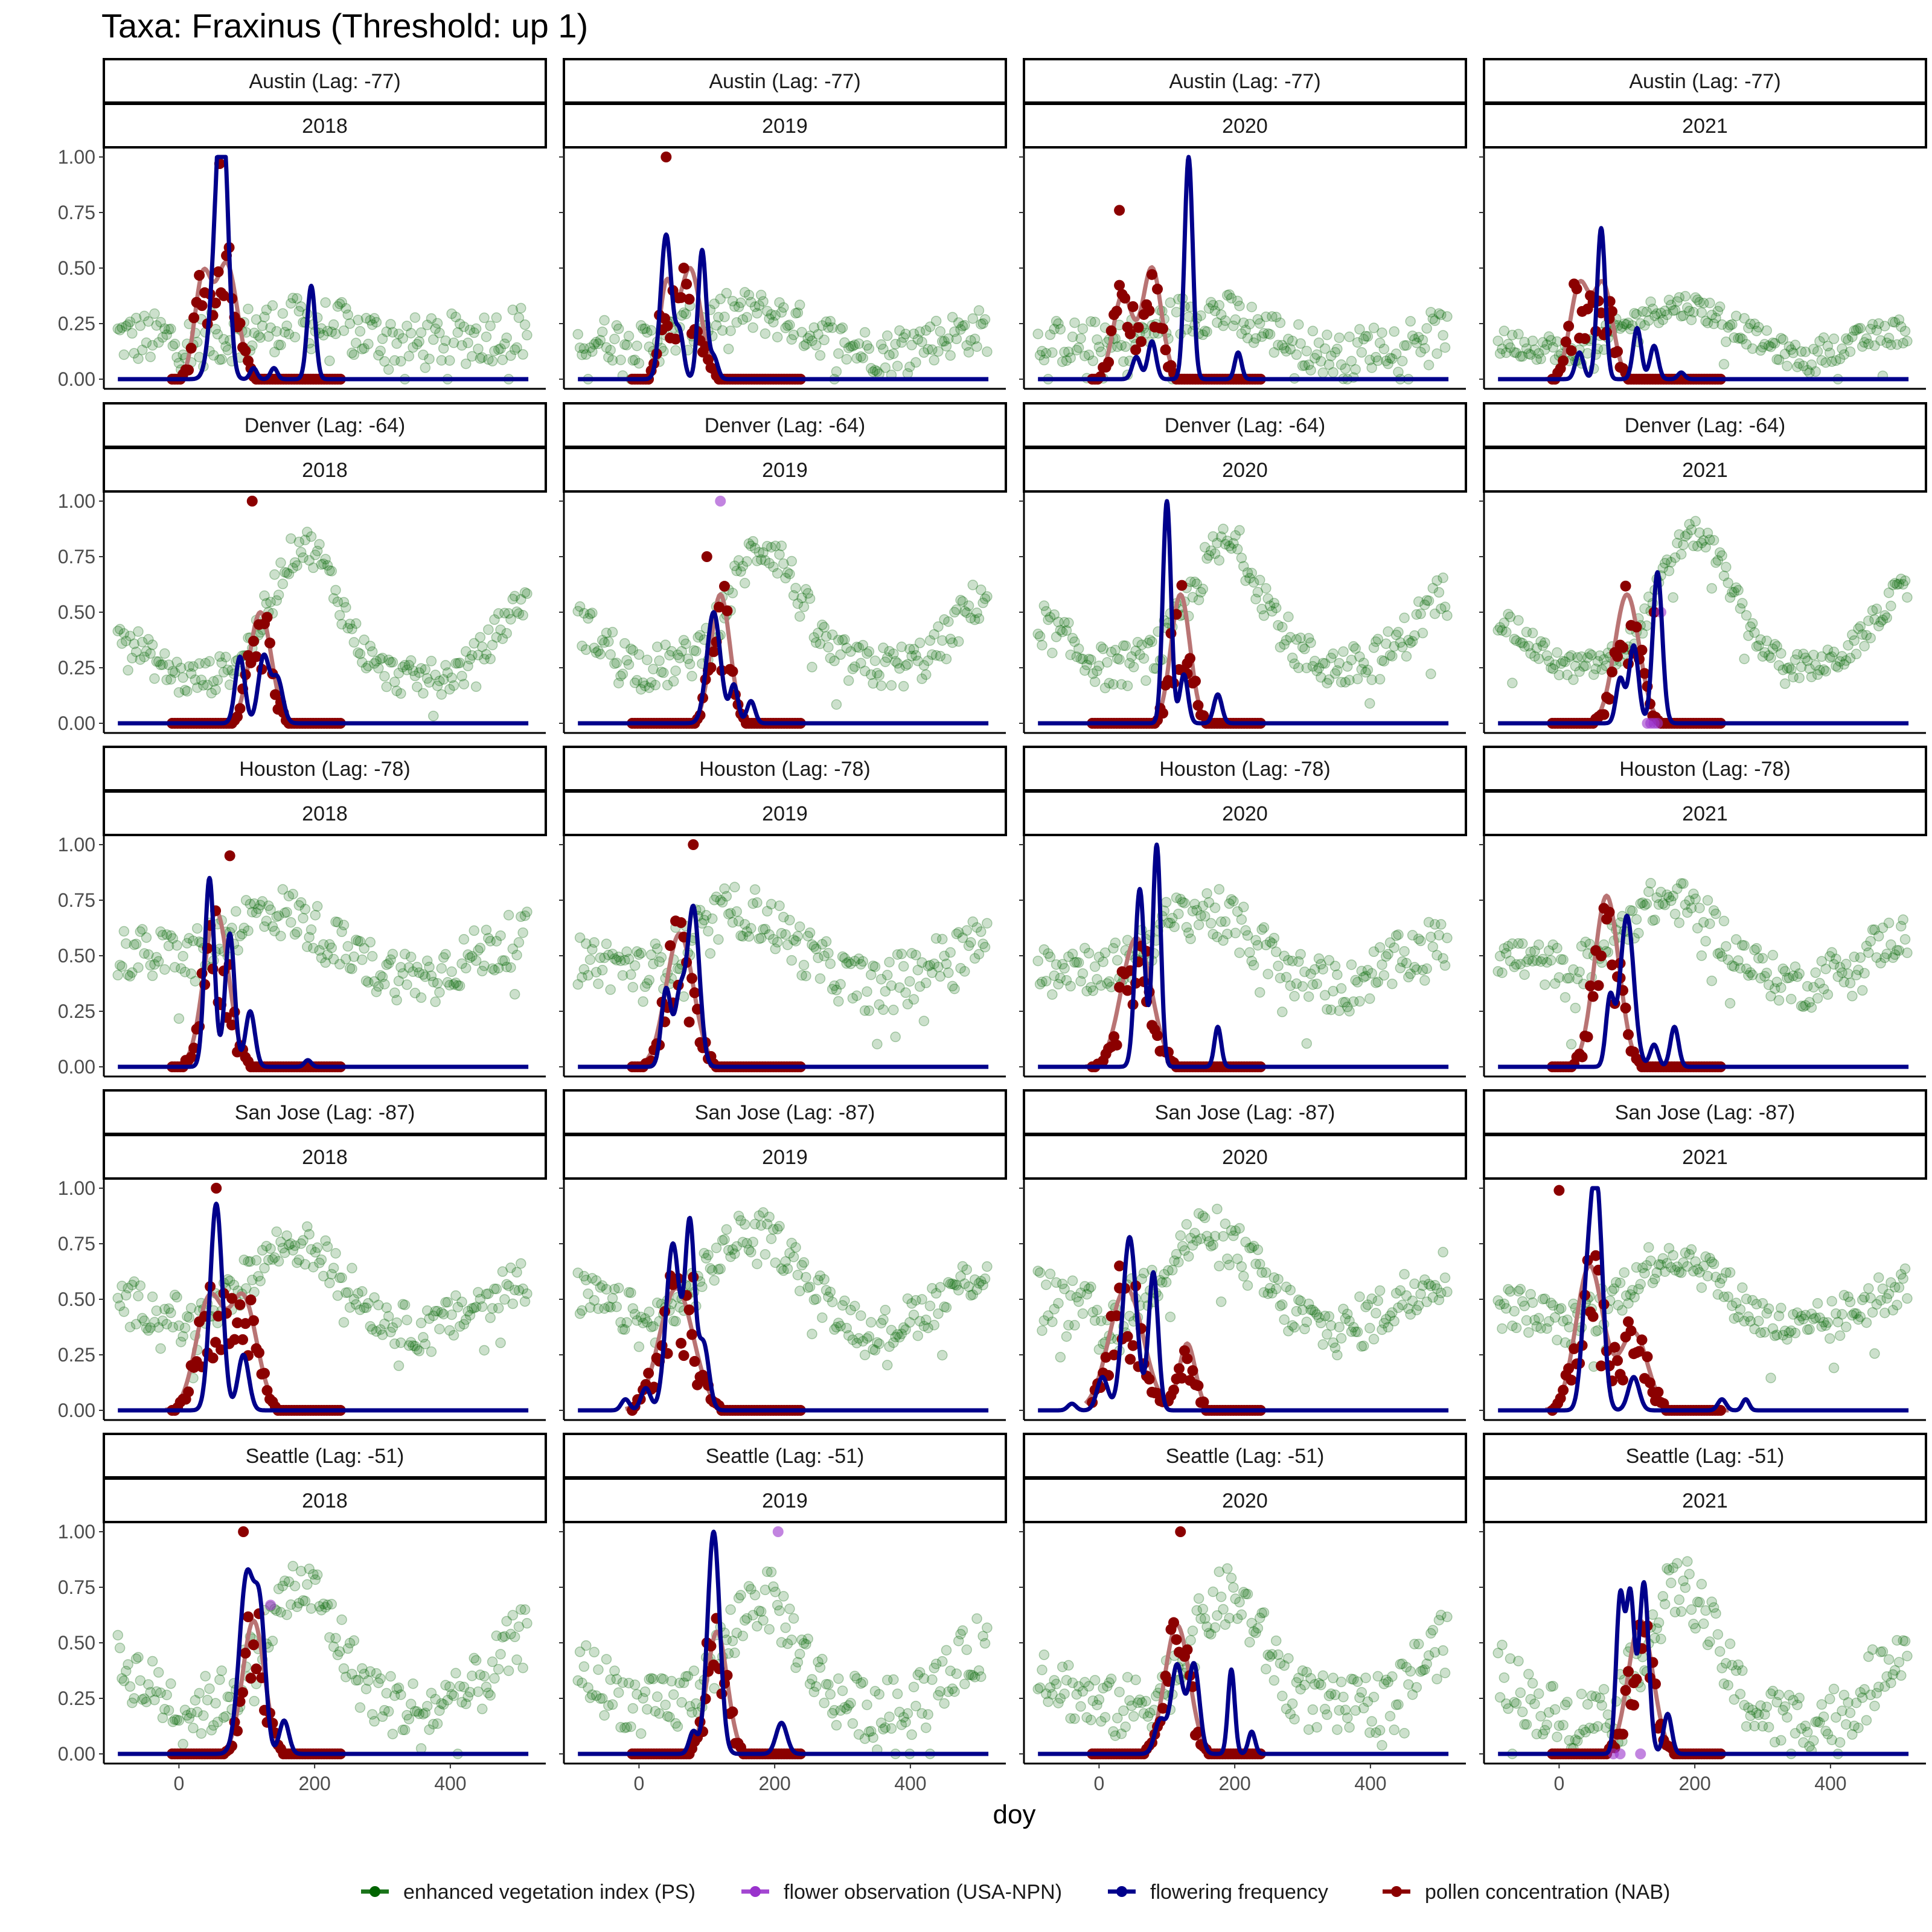 The image size is (1932, 1932). What do you see at coordinates (323, 1660) in the screenshot?
I see `evi-points` at bounding box center [323, 1660].